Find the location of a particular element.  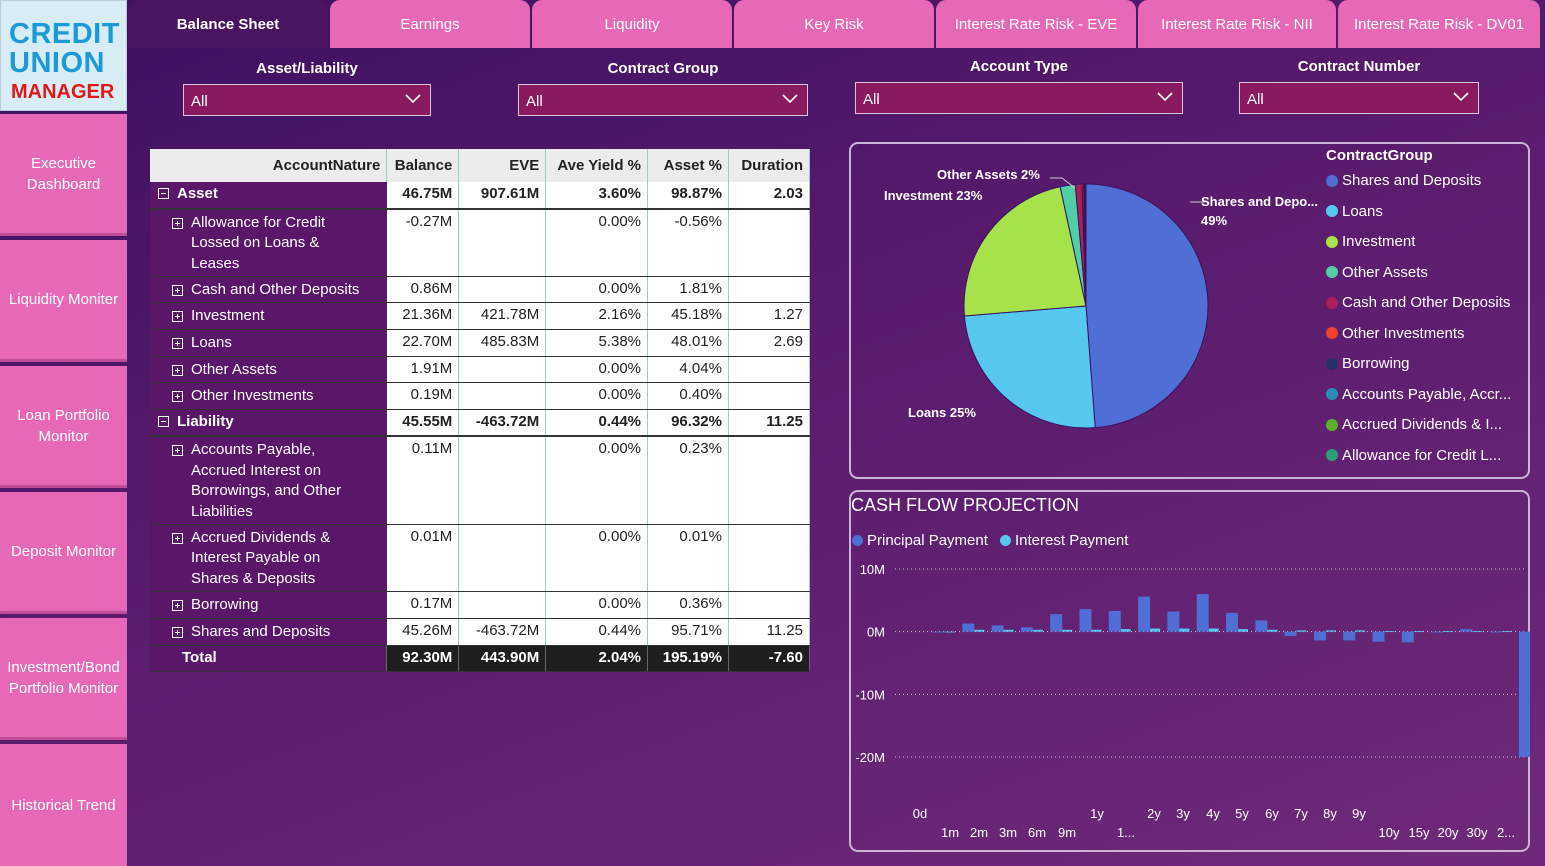

sidebar-item-deposit-monitor: Deposit Monitor is located at coordinates (63, 553).